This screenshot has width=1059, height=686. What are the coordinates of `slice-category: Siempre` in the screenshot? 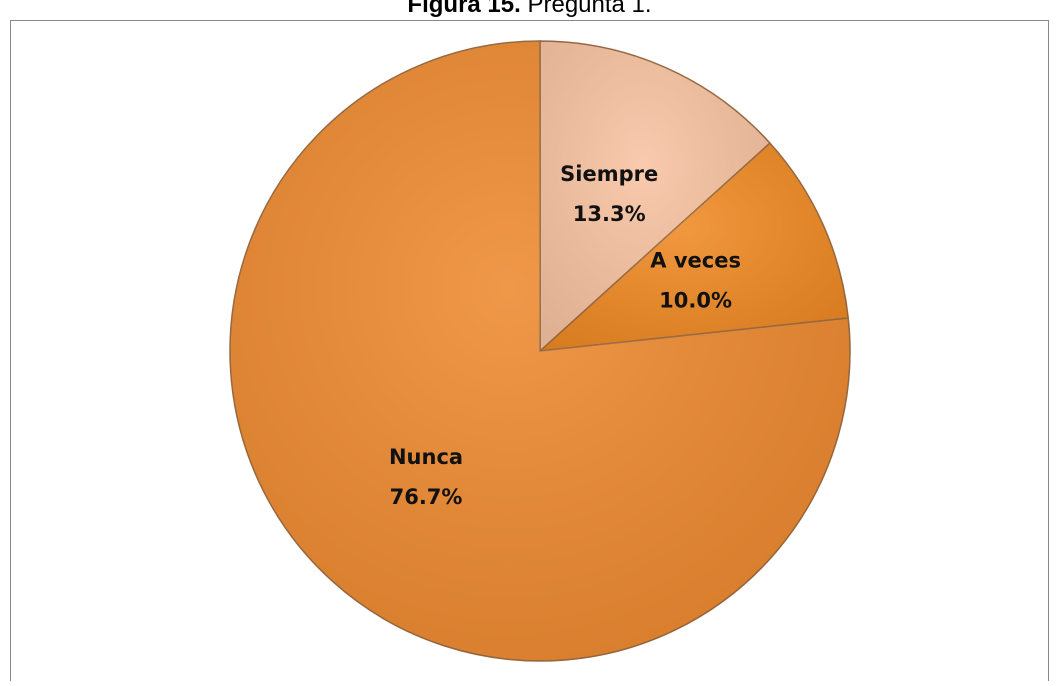 It's located at (609, 174).